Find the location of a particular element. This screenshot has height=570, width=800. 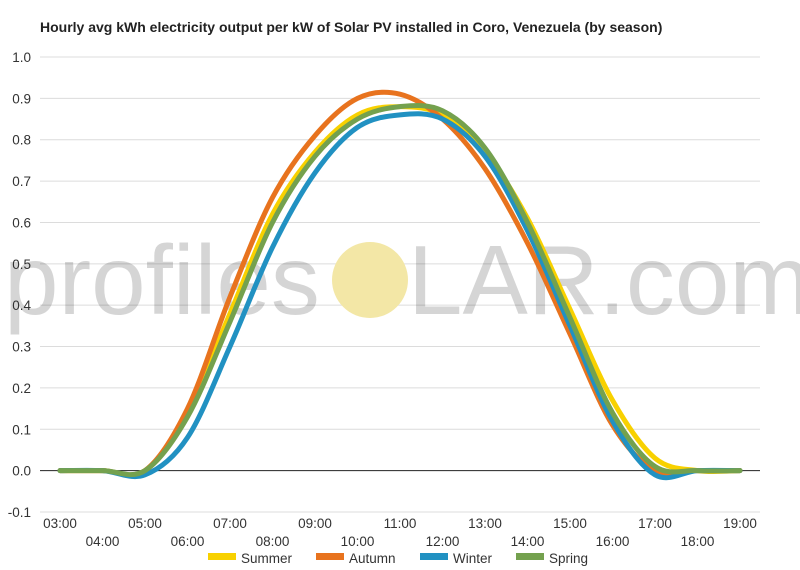

legend: Summer Autumn Winter Spring is located at coordinates (398, 558).